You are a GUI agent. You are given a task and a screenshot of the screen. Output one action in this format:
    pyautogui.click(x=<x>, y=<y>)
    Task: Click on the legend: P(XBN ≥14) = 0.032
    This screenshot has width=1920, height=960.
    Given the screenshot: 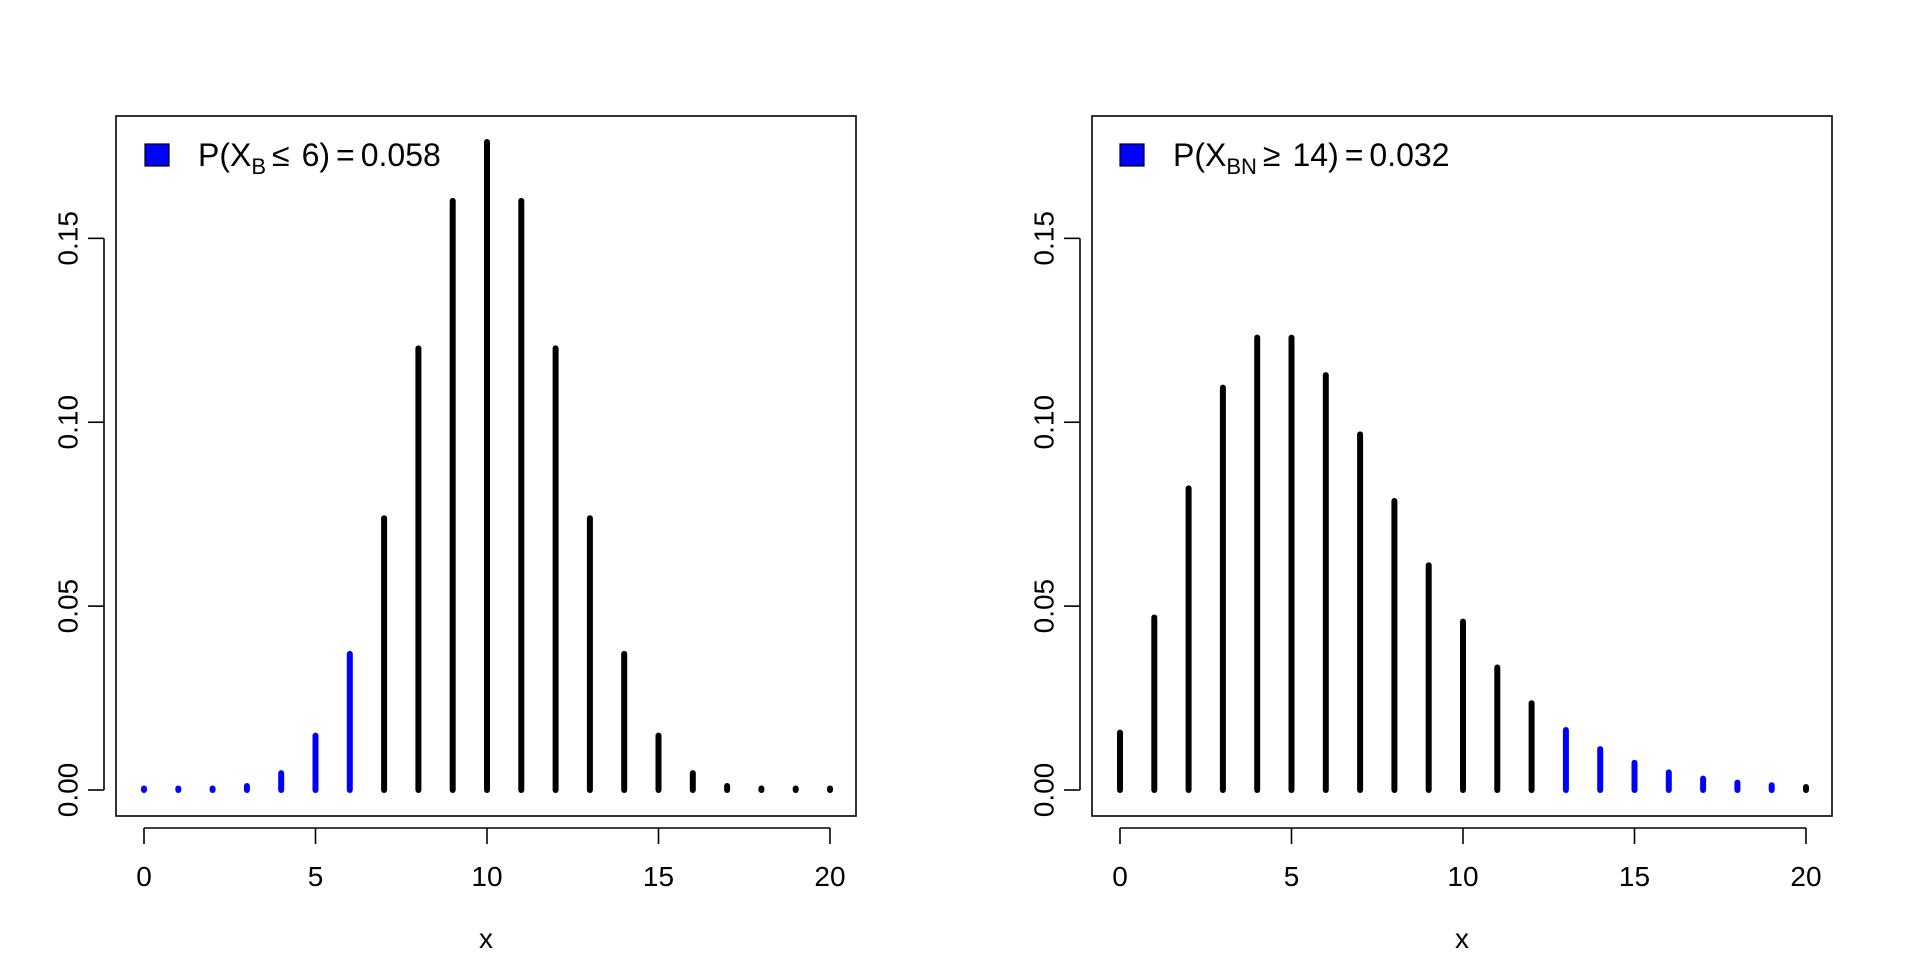 What is the action you would take?
    pyautogui.click(x=1284, y=158)
    